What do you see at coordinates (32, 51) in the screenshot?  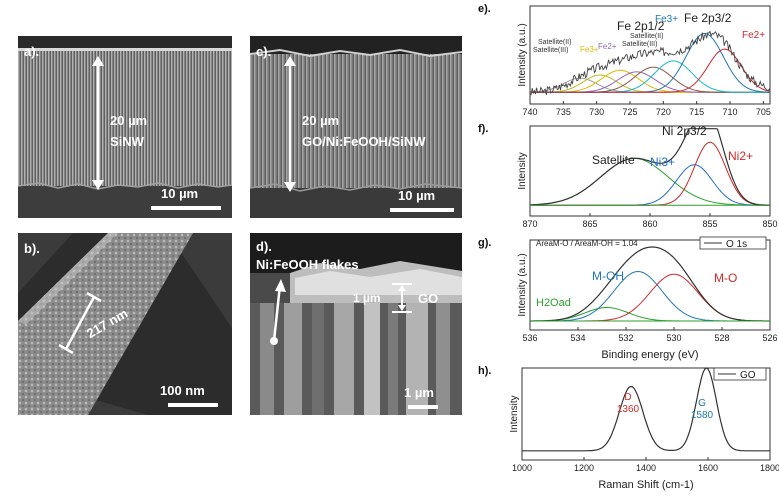 I see `panel-label-a: a).` at bounding box center [32, 51].